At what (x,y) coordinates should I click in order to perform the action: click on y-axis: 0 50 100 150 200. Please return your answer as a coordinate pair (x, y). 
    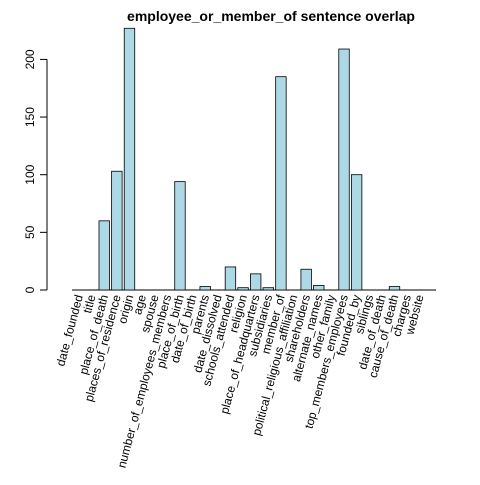
    Looking at the image, I should click on (35, 171).